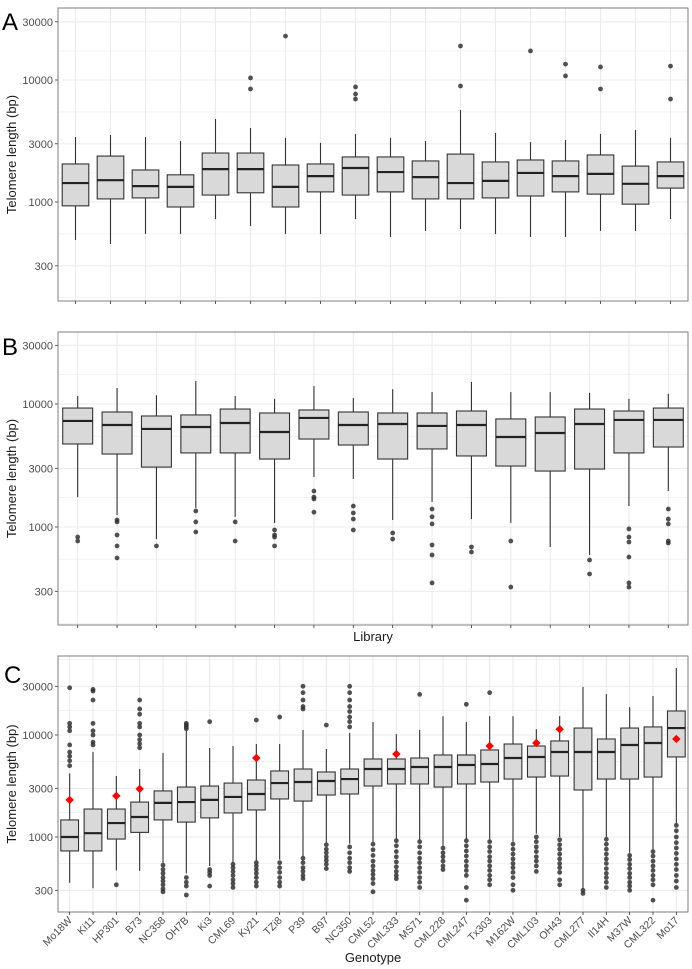 The width and height of the screenshot is (692, 969). I want to click on y-tick-label: 3000, so click(41, 789).